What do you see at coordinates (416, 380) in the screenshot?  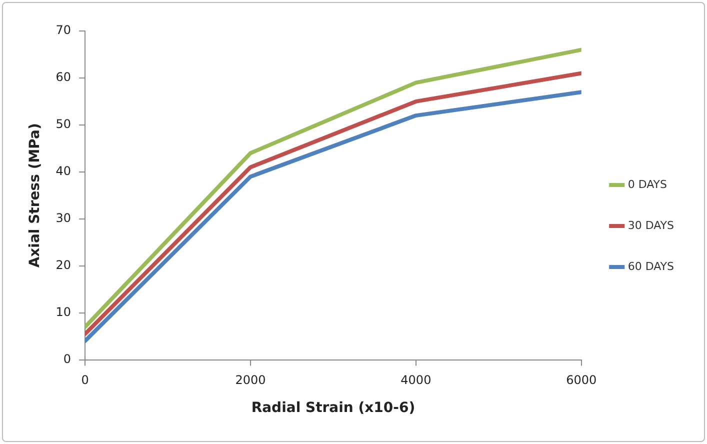 I see `x-tick-label: 4000` at bounding box center [416, 380].